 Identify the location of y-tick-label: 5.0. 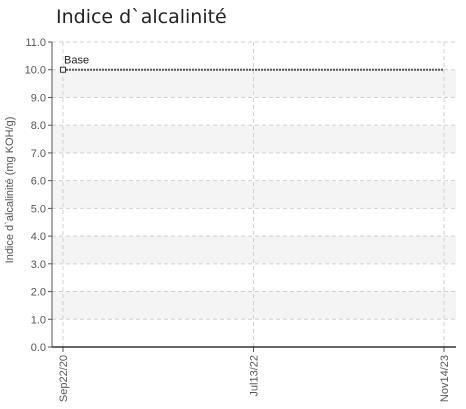
(38, 209).